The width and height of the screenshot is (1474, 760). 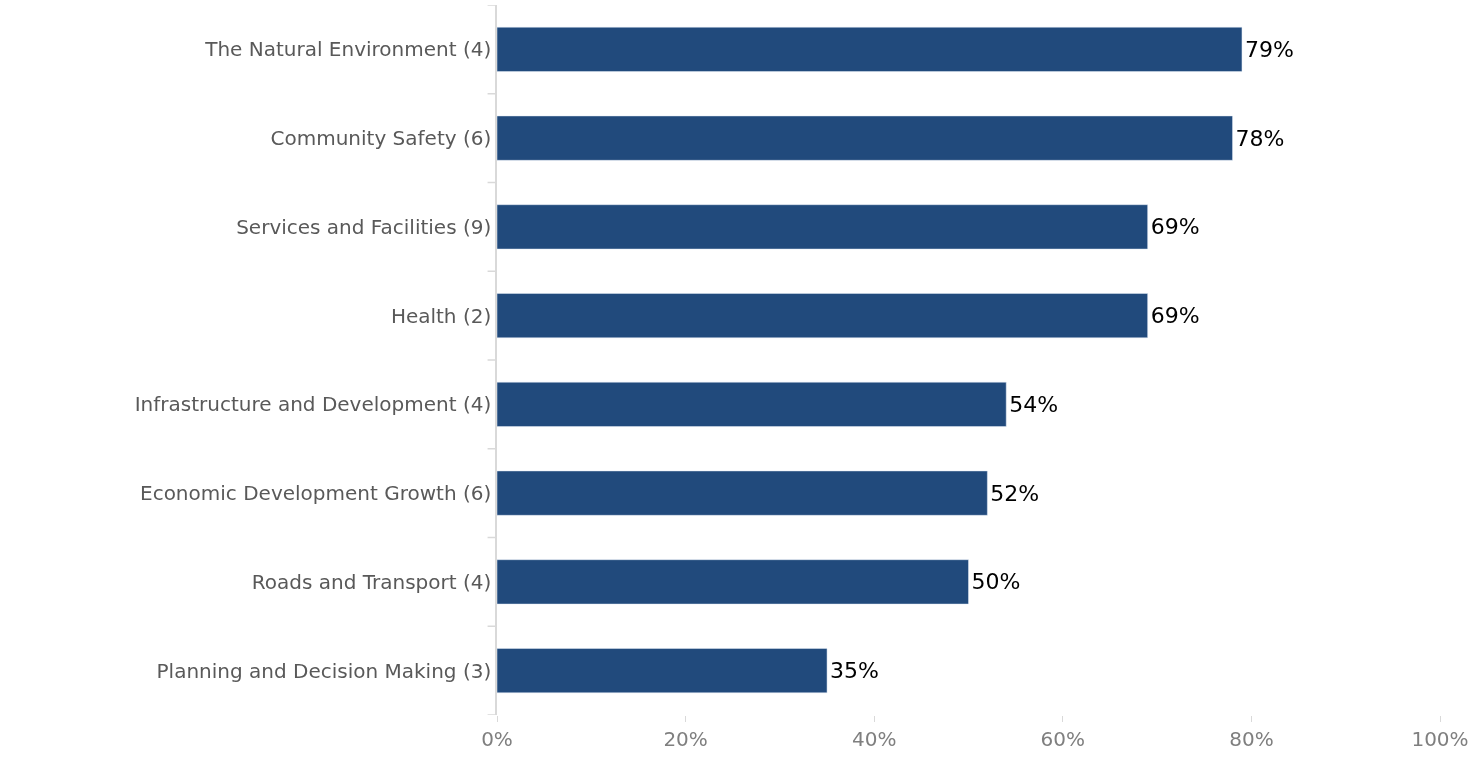 I want to click on data-label: 78%, so click(x=1260, y=138).